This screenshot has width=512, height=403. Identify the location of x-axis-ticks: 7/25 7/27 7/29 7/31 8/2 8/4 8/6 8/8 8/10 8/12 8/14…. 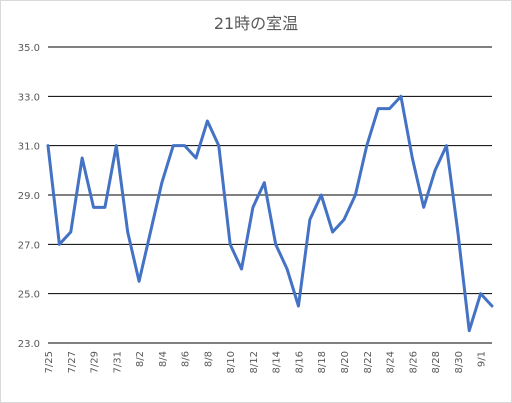
(266, 362).